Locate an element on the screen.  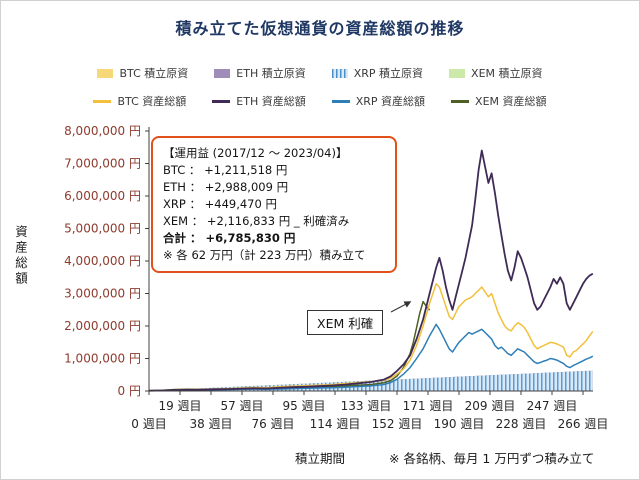
x-tick-label: 76 週目 is located at coordinates (272, 424).